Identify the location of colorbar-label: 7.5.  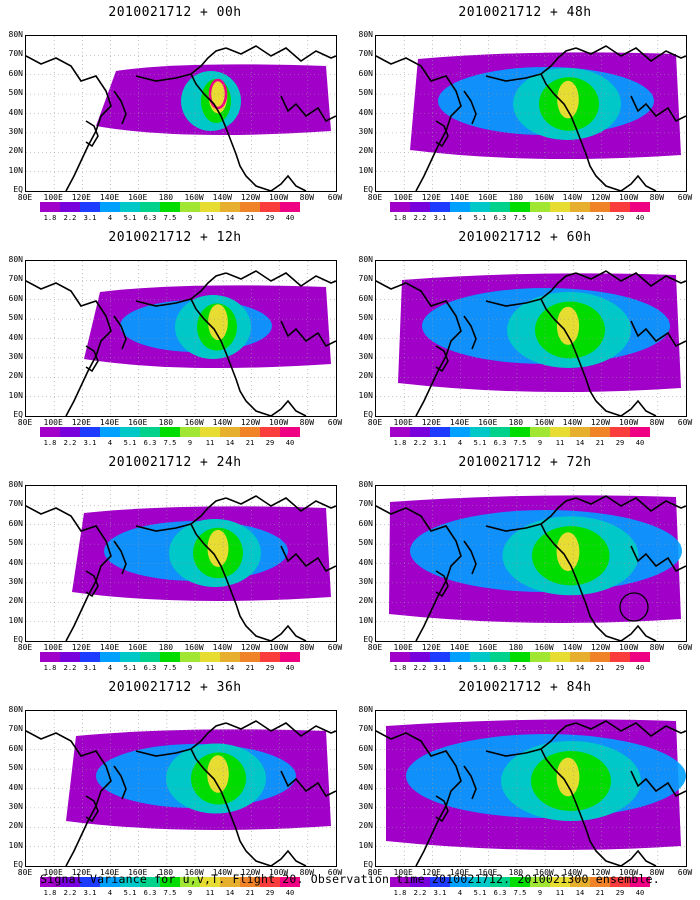
(520, 668).